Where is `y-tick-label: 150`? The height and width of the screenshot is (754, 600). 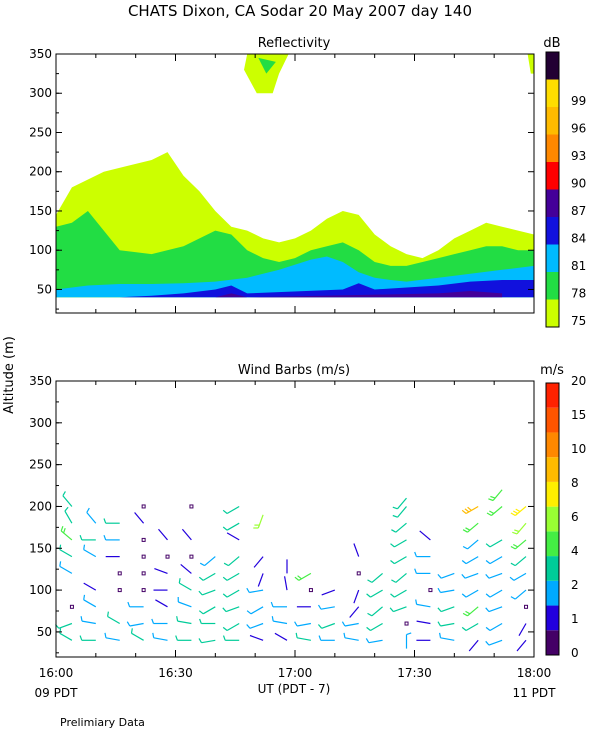 y-tick-label: 150 is located at coordinates (40, 548).